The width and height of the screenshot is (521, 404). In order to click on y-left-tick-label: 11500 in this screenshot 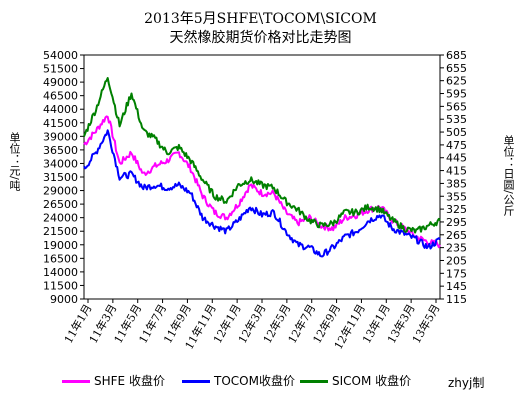, I will do `click(60, 285)`.